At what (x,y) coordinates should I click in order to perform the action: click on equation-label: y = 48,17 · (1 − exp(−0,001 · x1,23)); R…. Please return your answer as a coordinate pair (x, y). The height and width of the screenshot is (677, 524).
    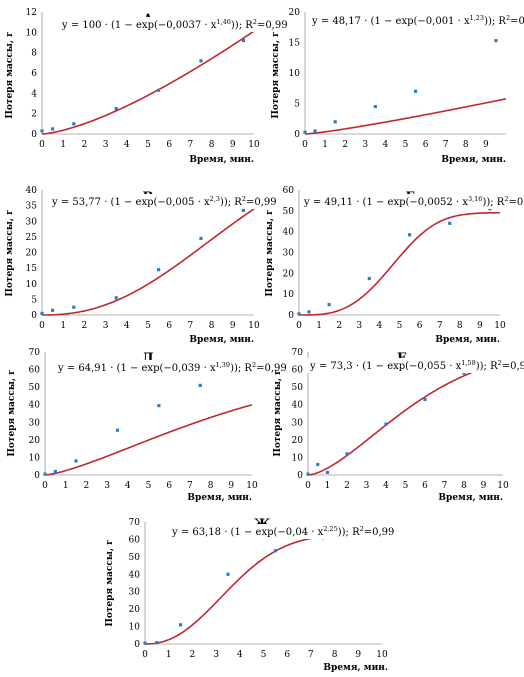
    Looking at the image, I should click on (417, 20).